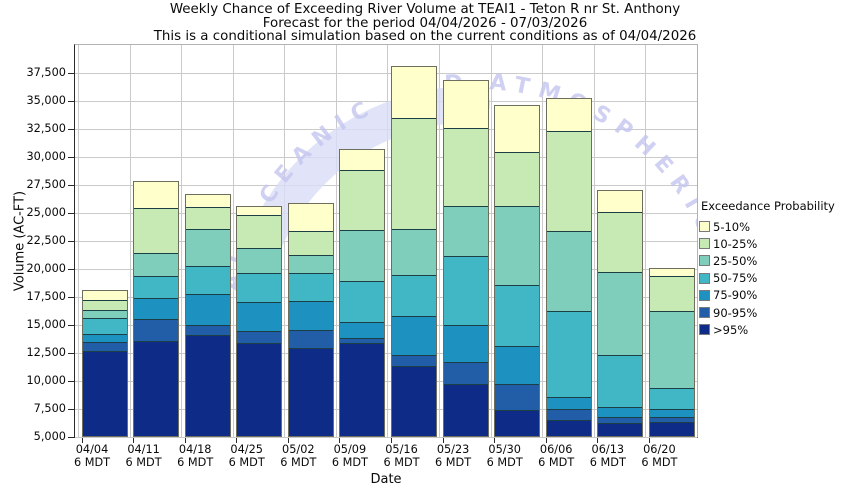  I want to click on grid-line-horizontal, so click(386, 381).